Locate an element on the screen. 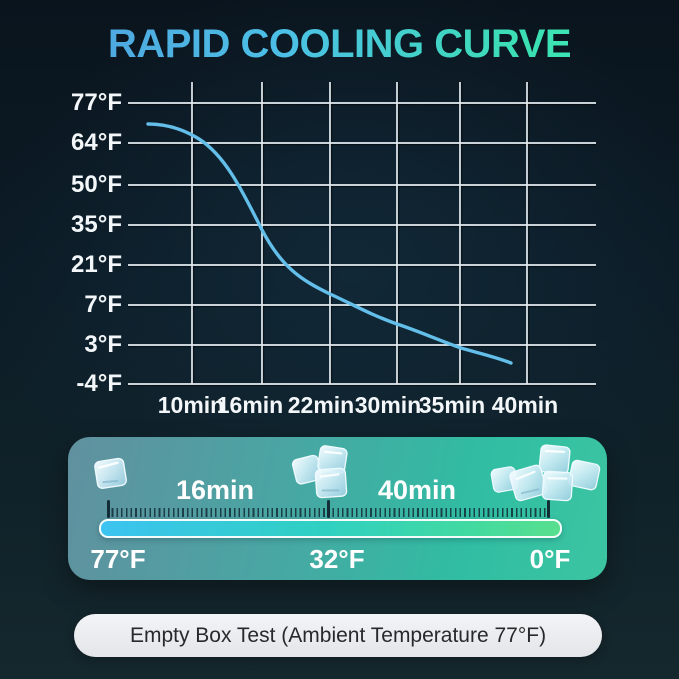  ruler-tick-middle is located at coordinates (328, 509).